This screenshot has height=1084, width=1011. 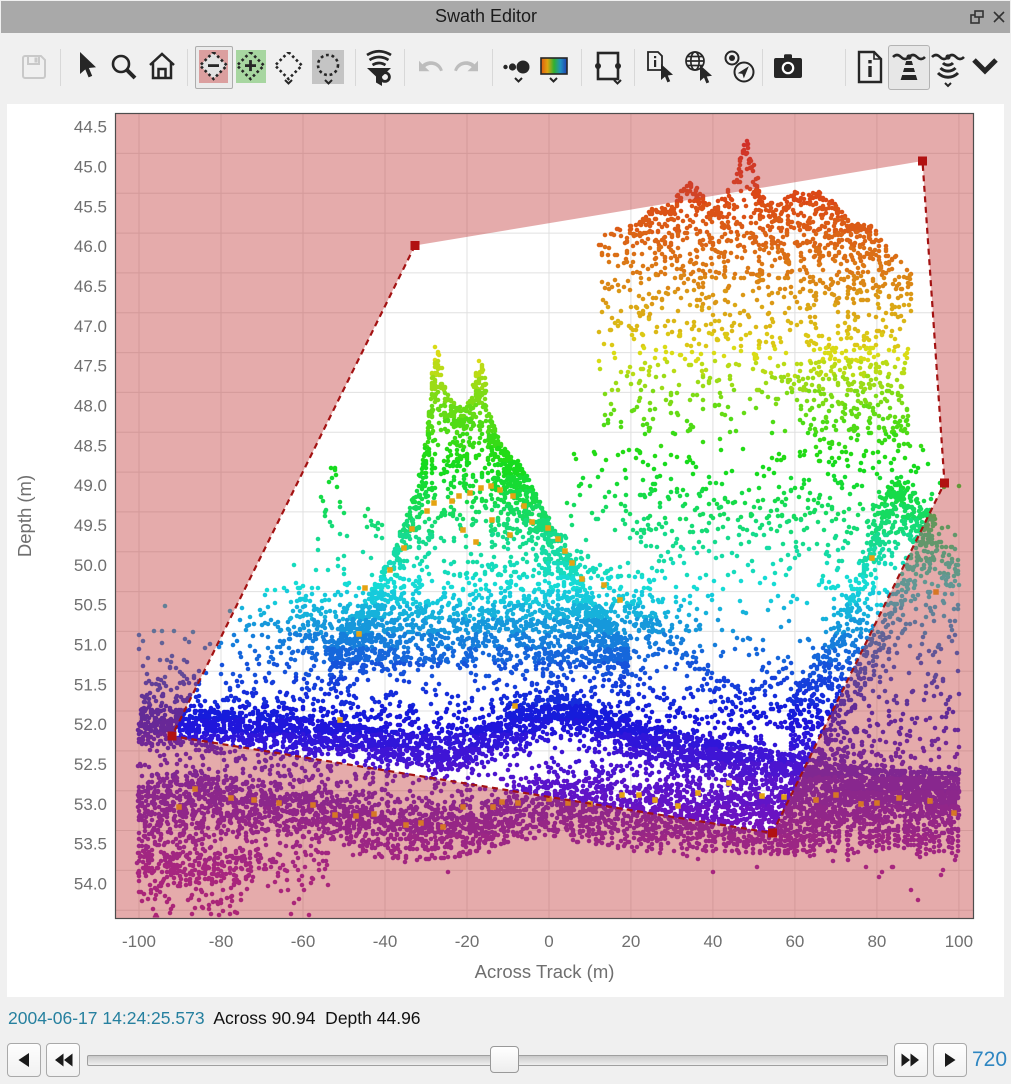 I want to click on svg-text: 60, so click(x=794, y=941).